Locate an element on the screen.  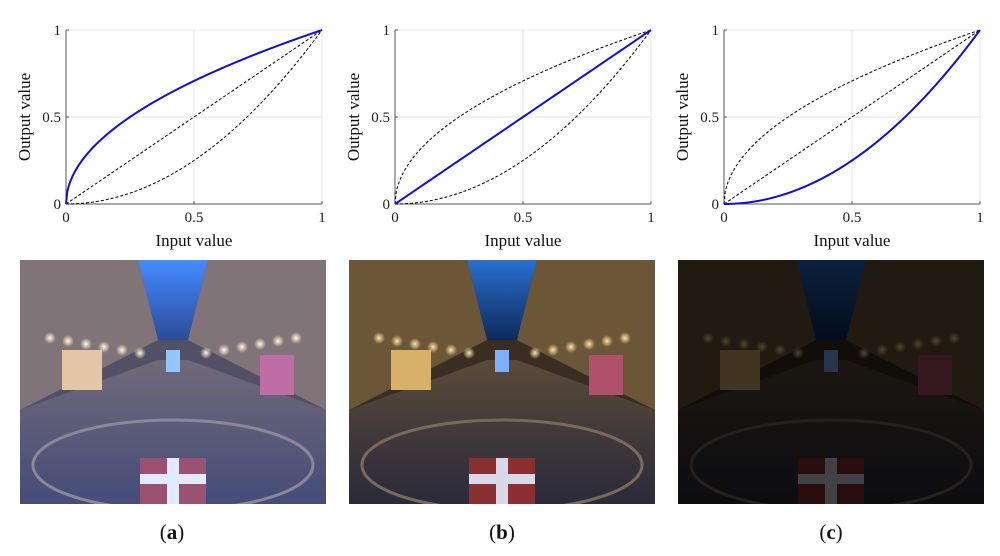
gallery-photo-c is located at coordinates (831, 382).